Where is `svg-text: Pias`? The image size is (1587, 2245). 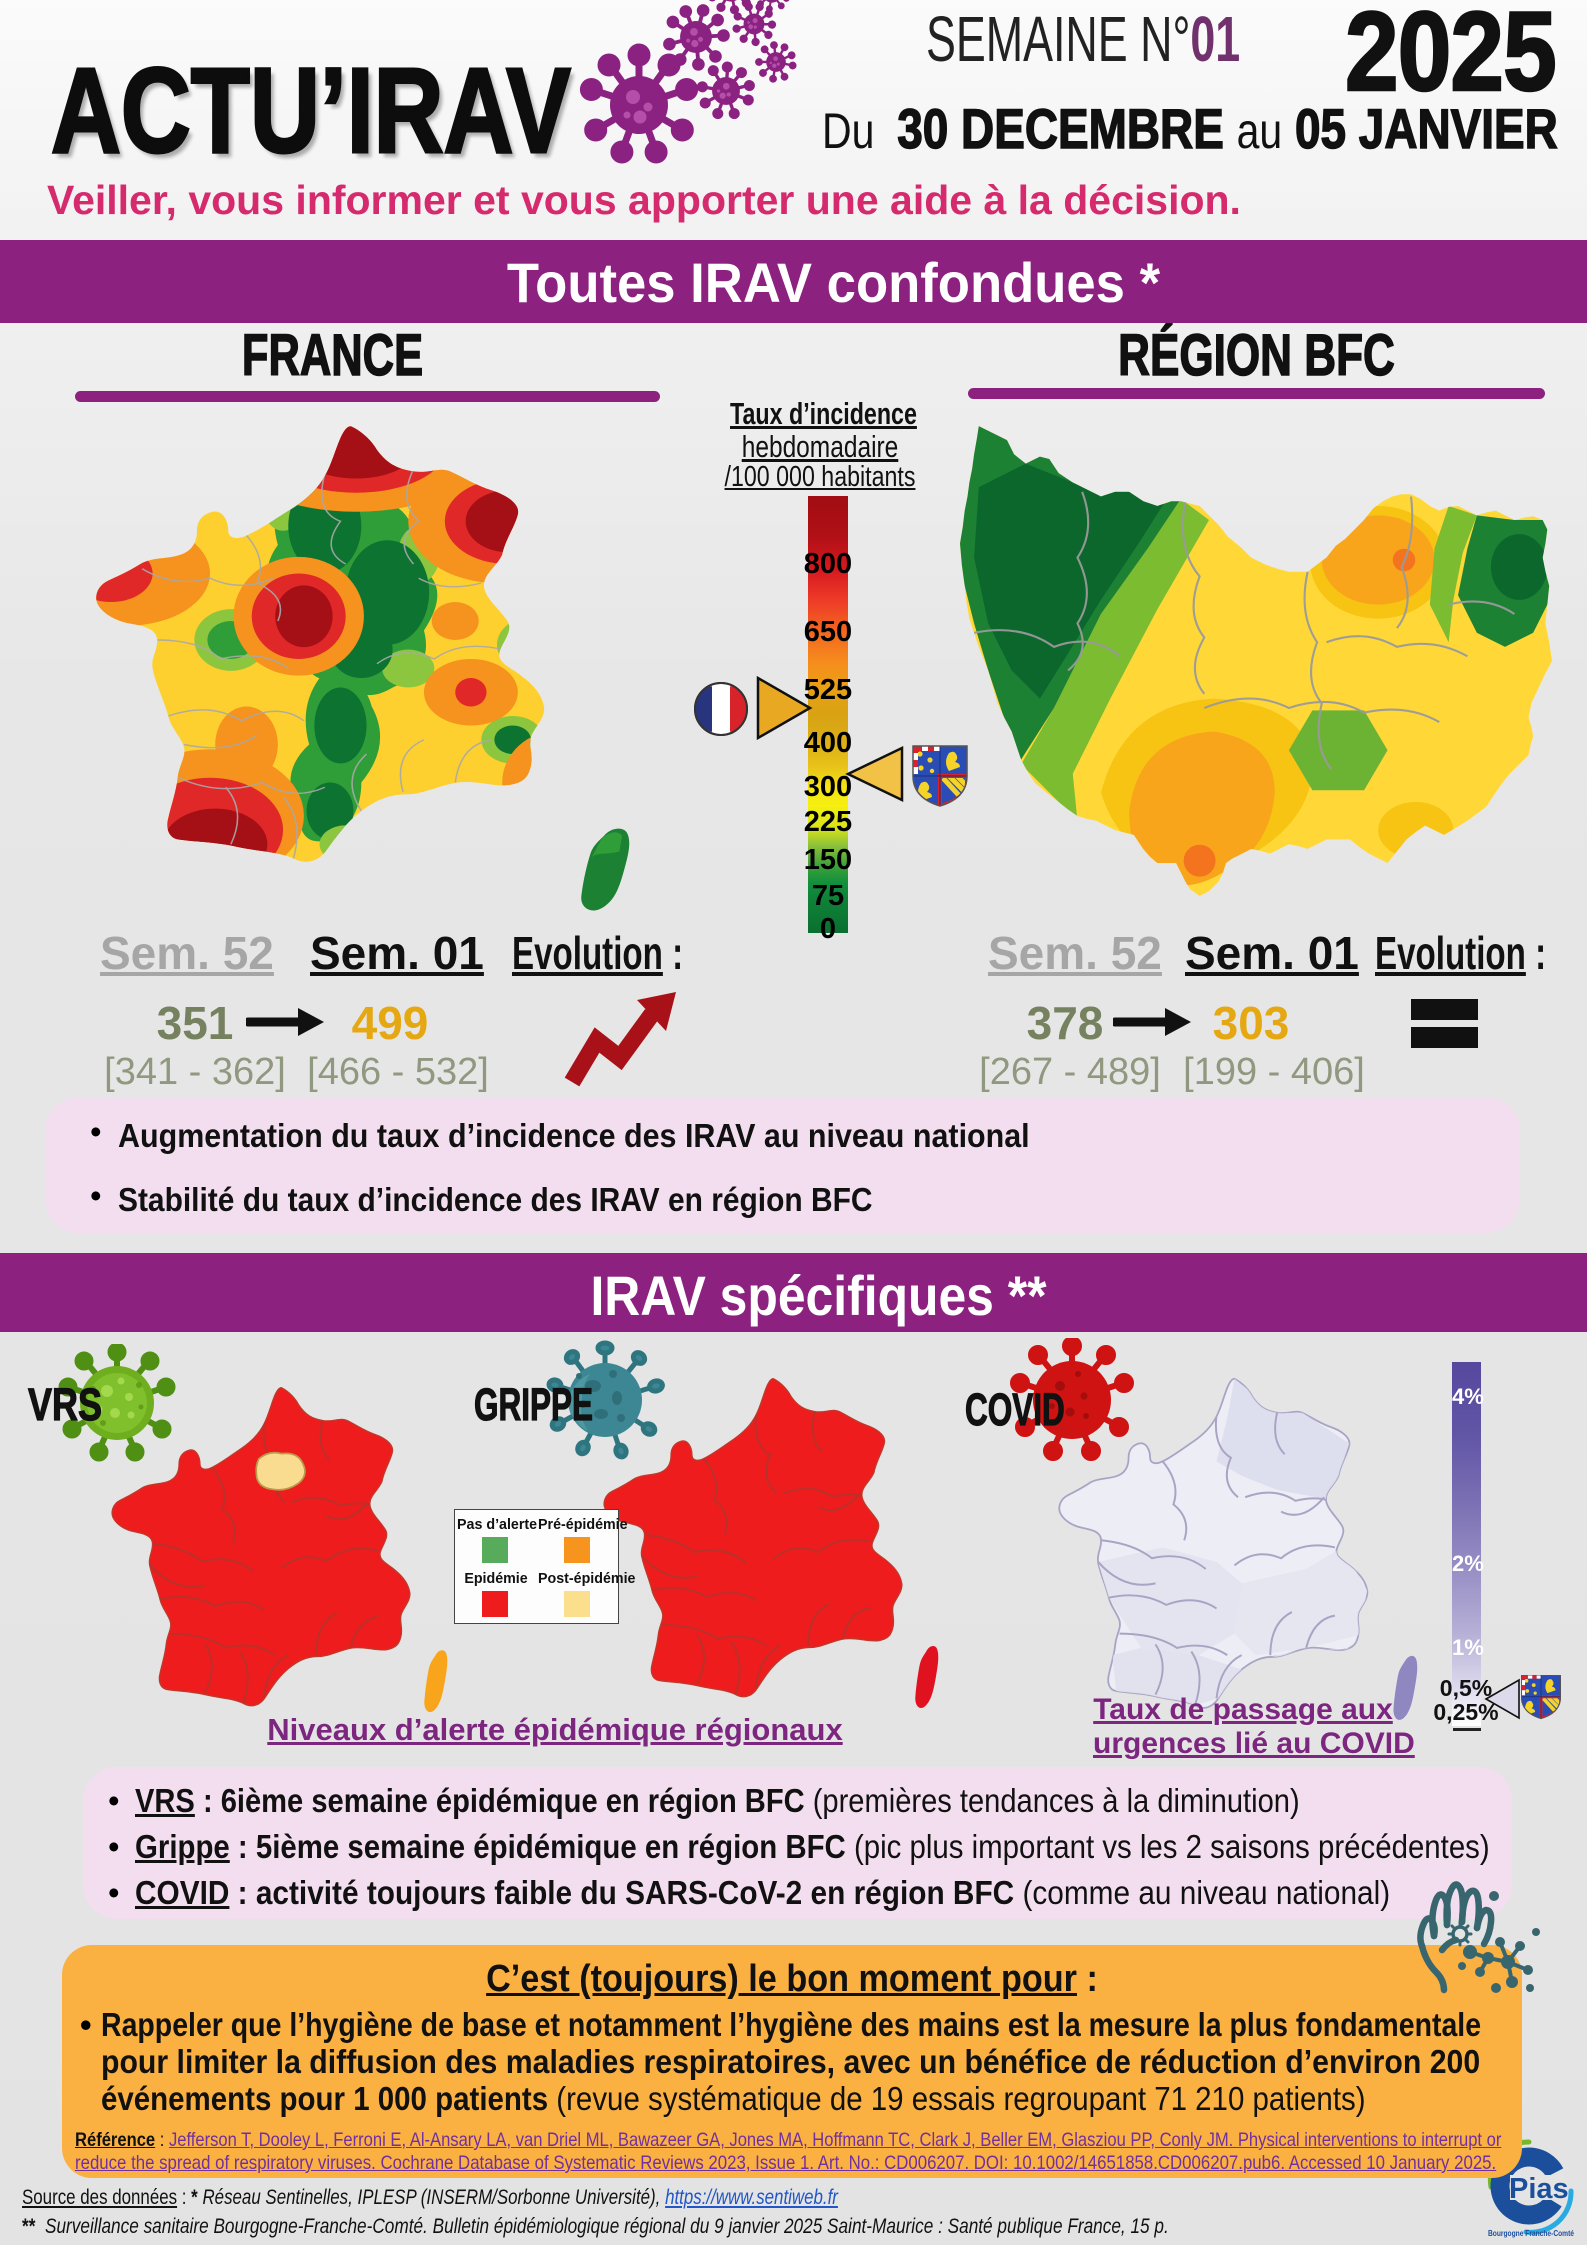
svg-text: Pias is located at coordinates (1539, 2189).